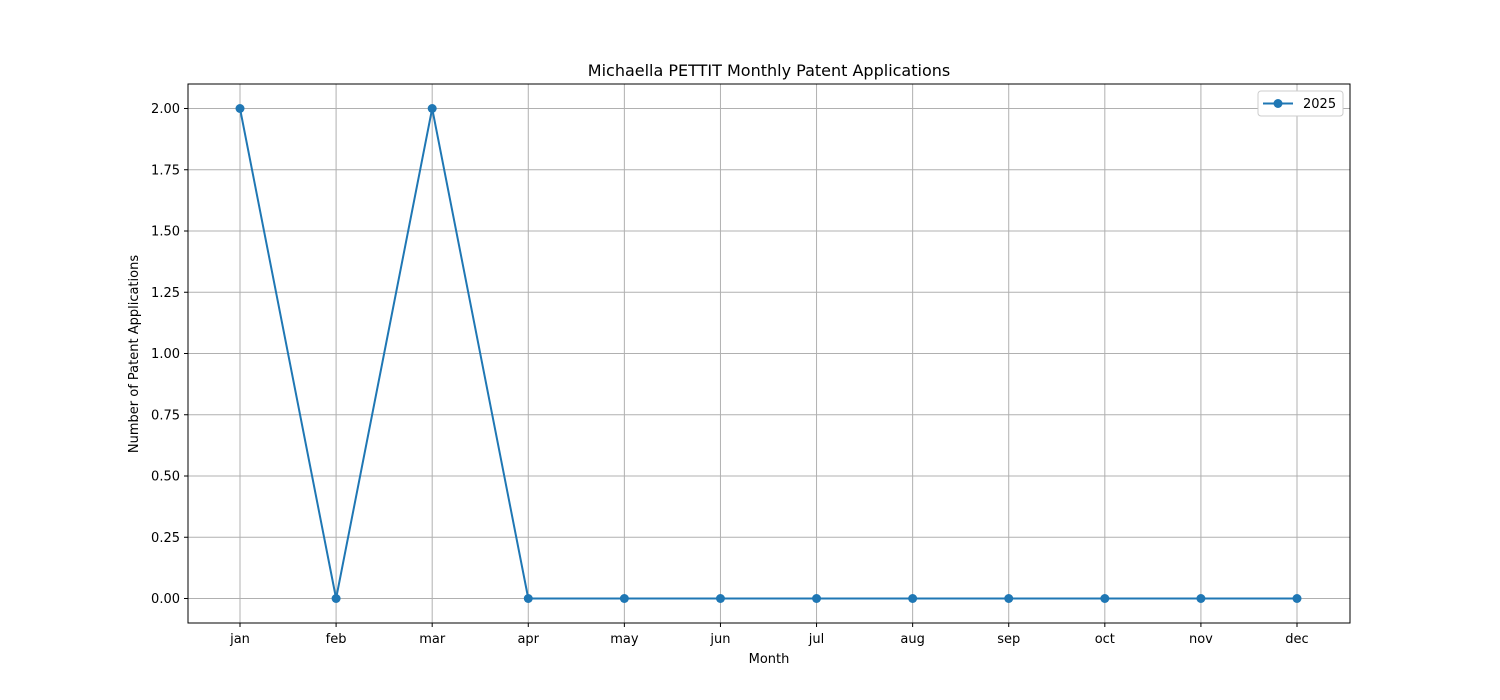  I want to click on x-tick-label: jun, so click(719, 639).